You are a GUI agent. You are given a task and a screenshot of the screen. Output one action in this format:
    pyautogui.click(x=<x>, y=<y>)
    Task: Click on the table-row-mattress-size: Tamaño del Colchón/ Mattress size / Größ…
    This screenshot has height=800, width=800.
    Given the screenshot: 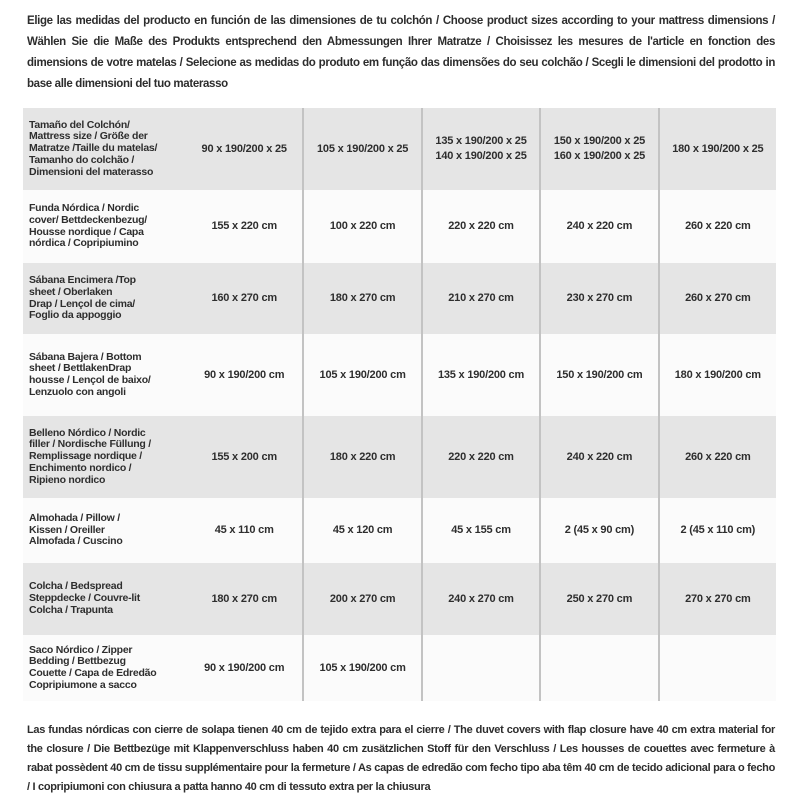 What is the action you would take?
    pyautogui.click(x=399, y=149)
    